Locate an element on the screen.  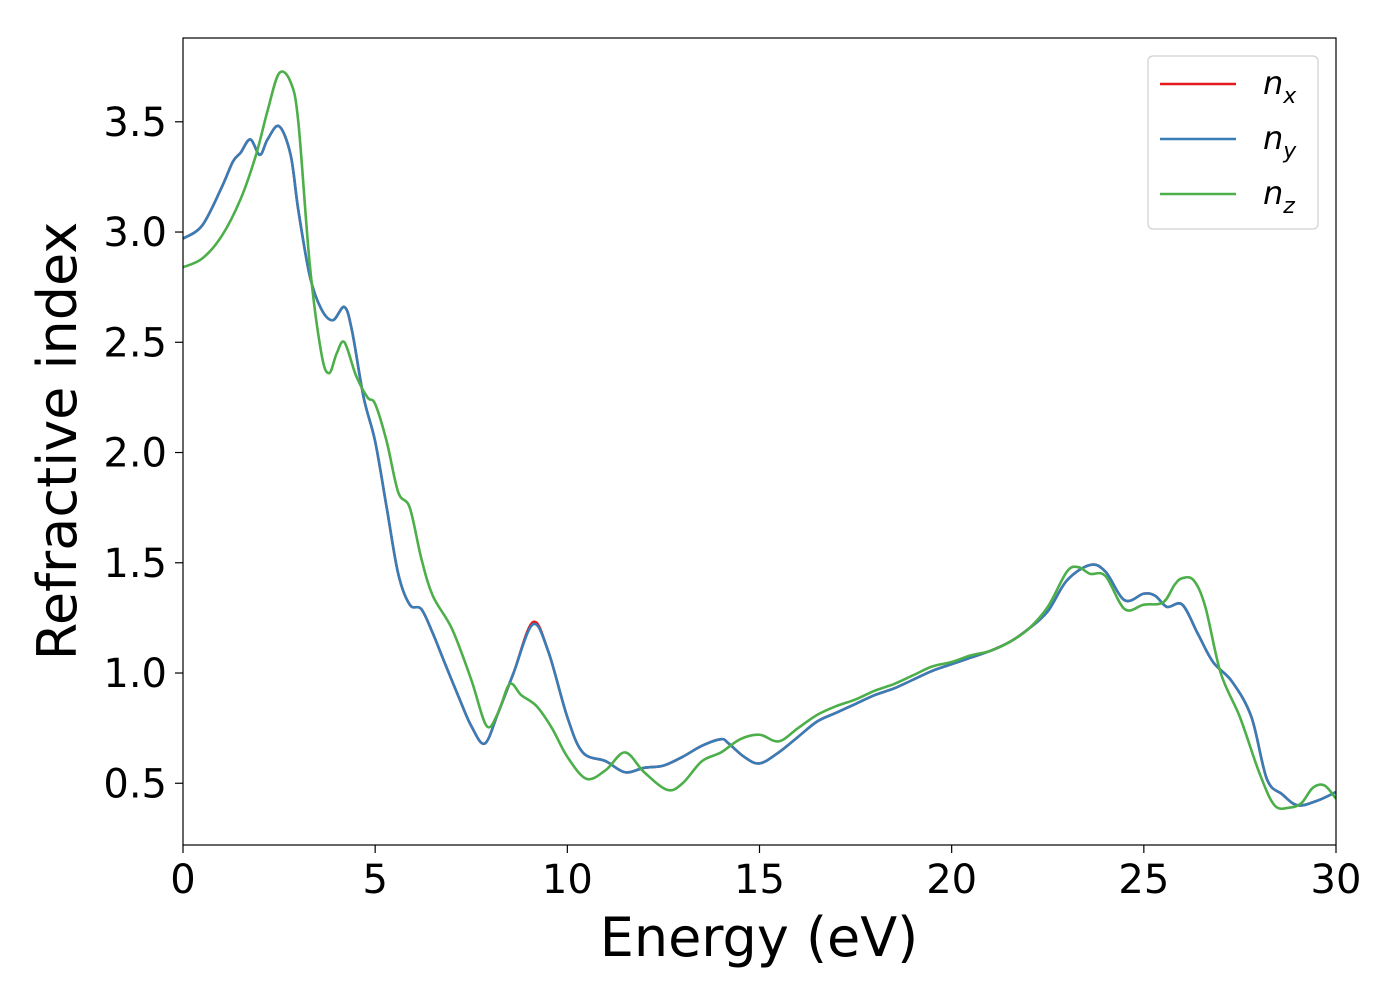
y-ticks: 0.5 1.0 1.5 2.0 2.5 3.0 3.5 is located at coordinates (143, 453).